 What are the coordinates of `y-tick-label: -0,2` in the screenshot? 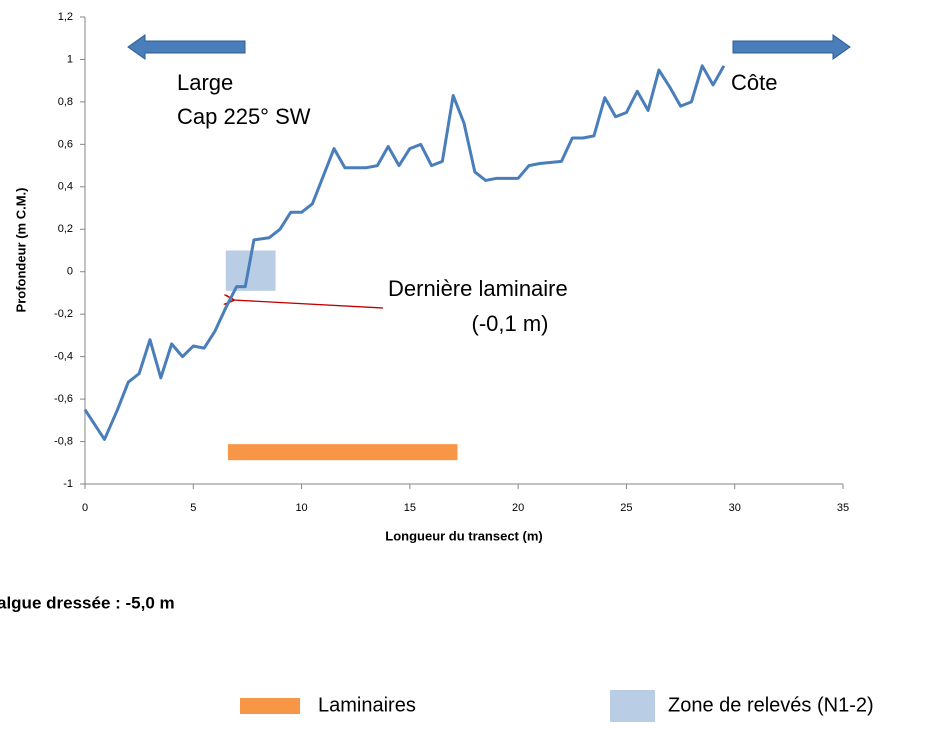 It's located at (63, 314).